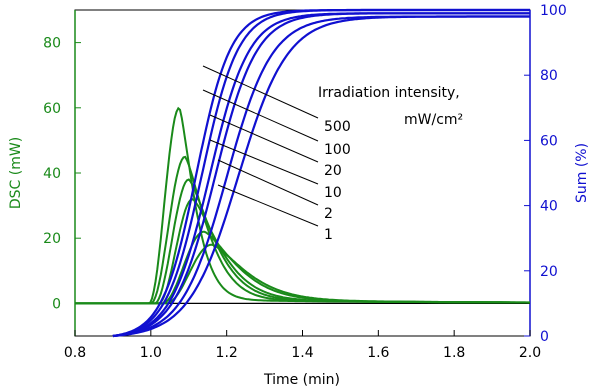 The image size is (602, 391). I want to click on right-tick-label: 20, so click(549, 272).